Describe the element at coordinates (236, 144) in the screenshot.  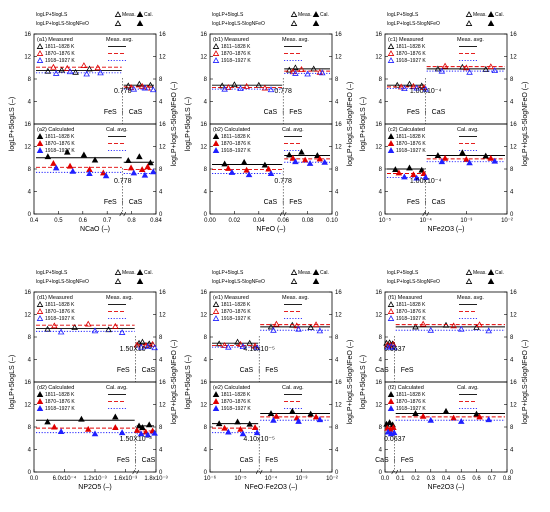
I see `series-name-2: 1870–1876 K` at that location.